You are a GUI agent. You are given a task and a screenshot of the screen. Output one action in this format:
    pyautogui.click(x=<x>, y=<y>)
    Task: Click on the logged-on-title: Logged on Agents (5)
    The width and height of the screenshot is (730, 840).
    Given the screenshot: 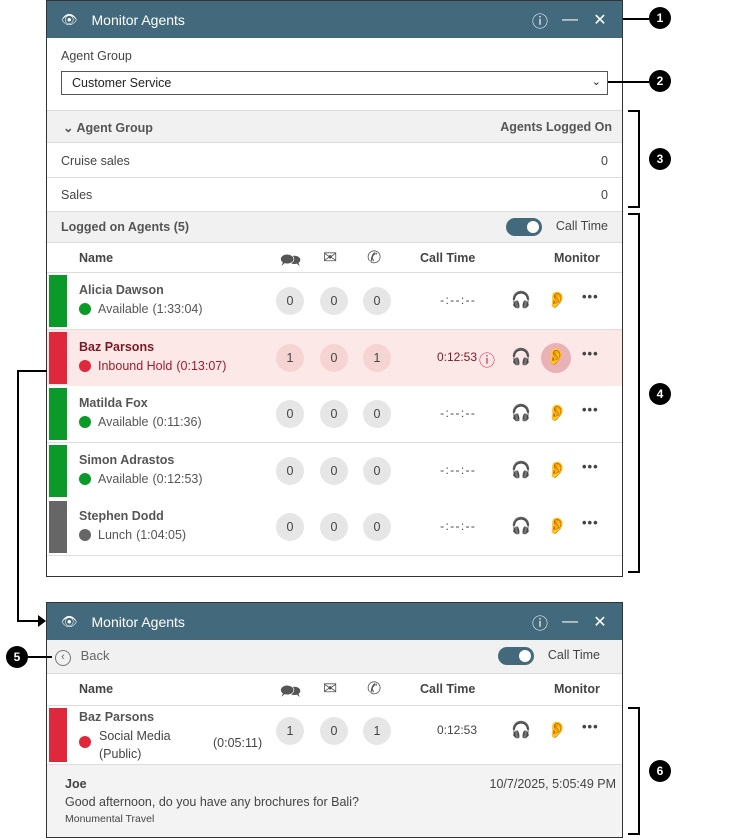 What is the action you would take?
    pyautogui.click(x=125, y=227)
    